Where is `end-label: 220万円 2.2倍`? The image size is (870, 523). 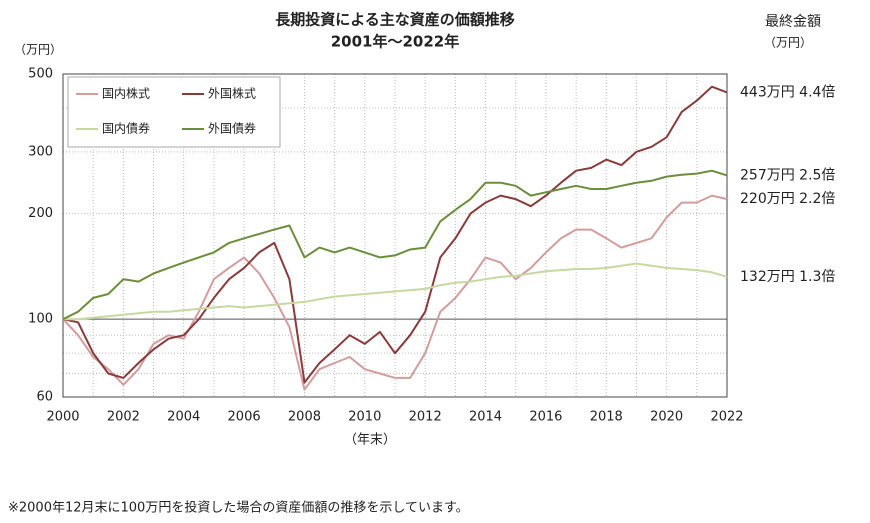
end-label: 220万円 2.2倍 is located at coordinates (787, 199).